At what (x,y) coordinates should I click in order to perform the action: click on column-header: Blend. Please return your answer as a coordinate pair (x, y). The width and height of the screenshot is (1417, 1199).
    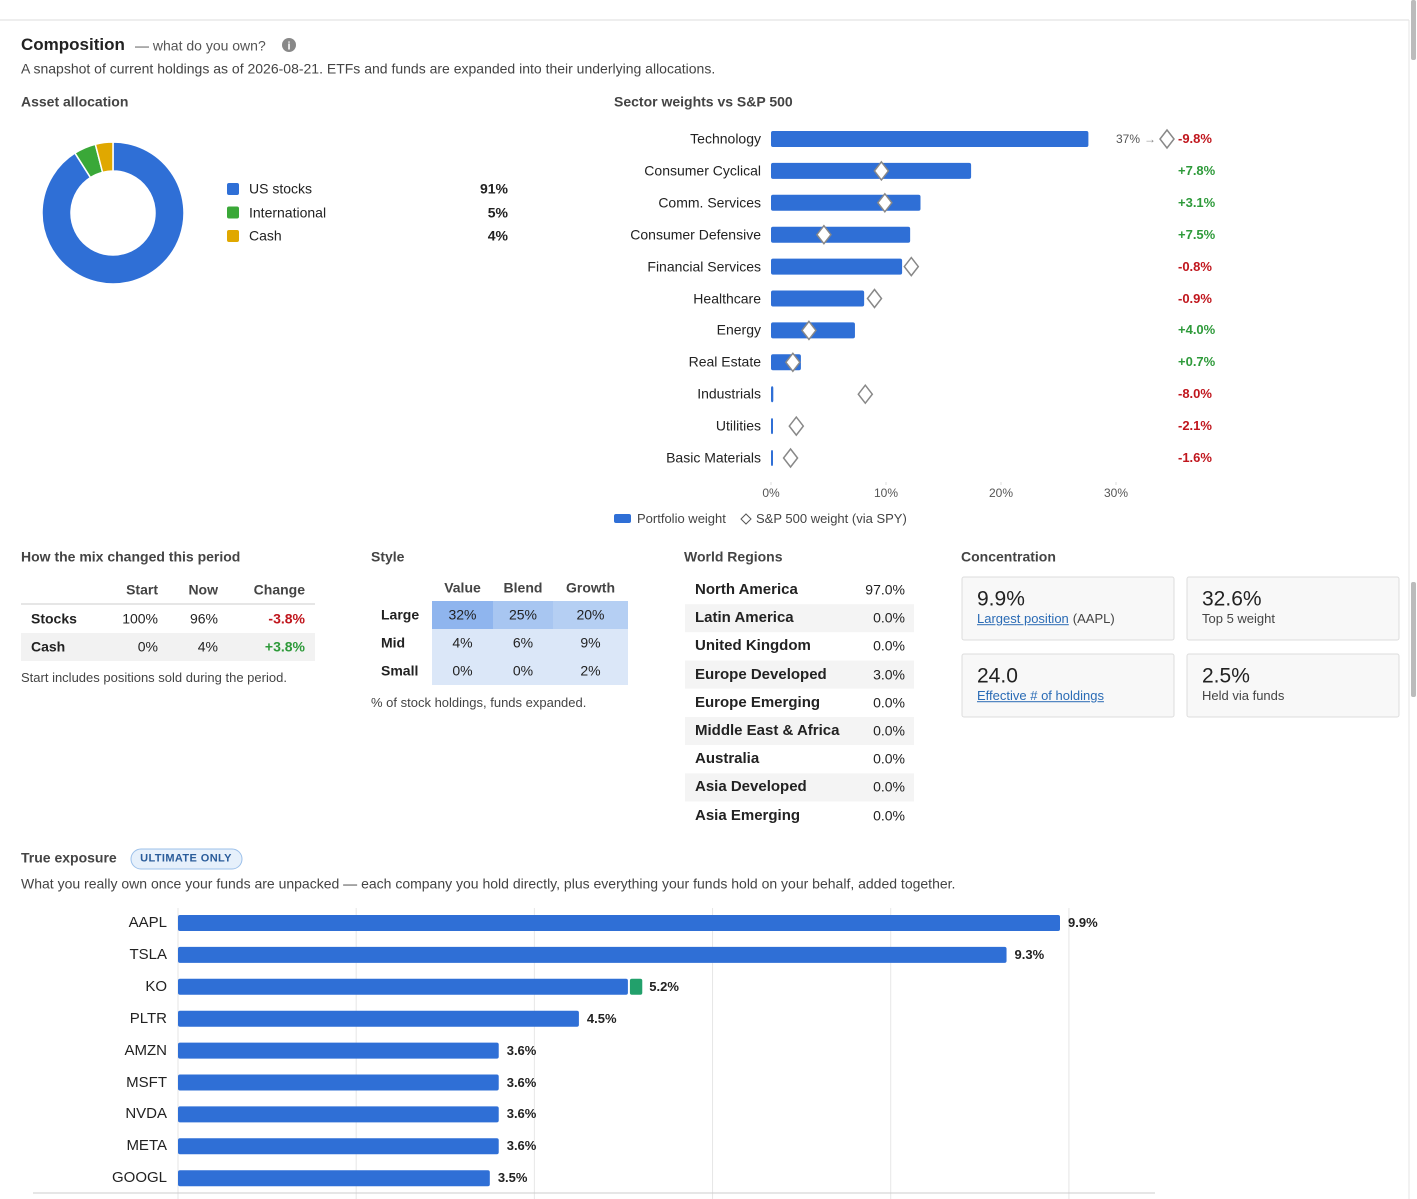
    Looking at the image, I should click on (523, 587).